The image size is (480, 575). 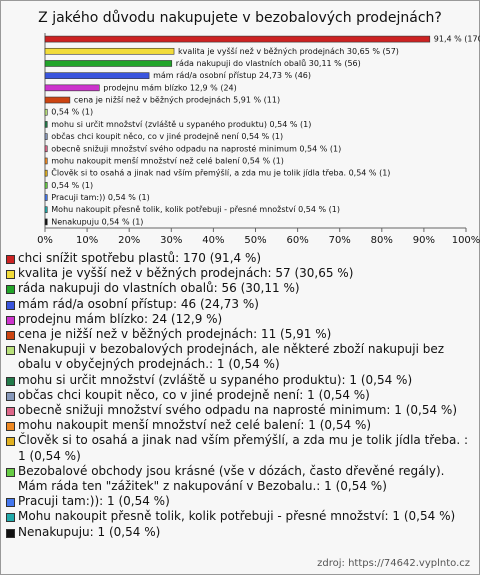 What do you see at coordinates (255, 240) in the screenshot?
I see `x-tick-label: 50%` at bounding box center [255, 240].